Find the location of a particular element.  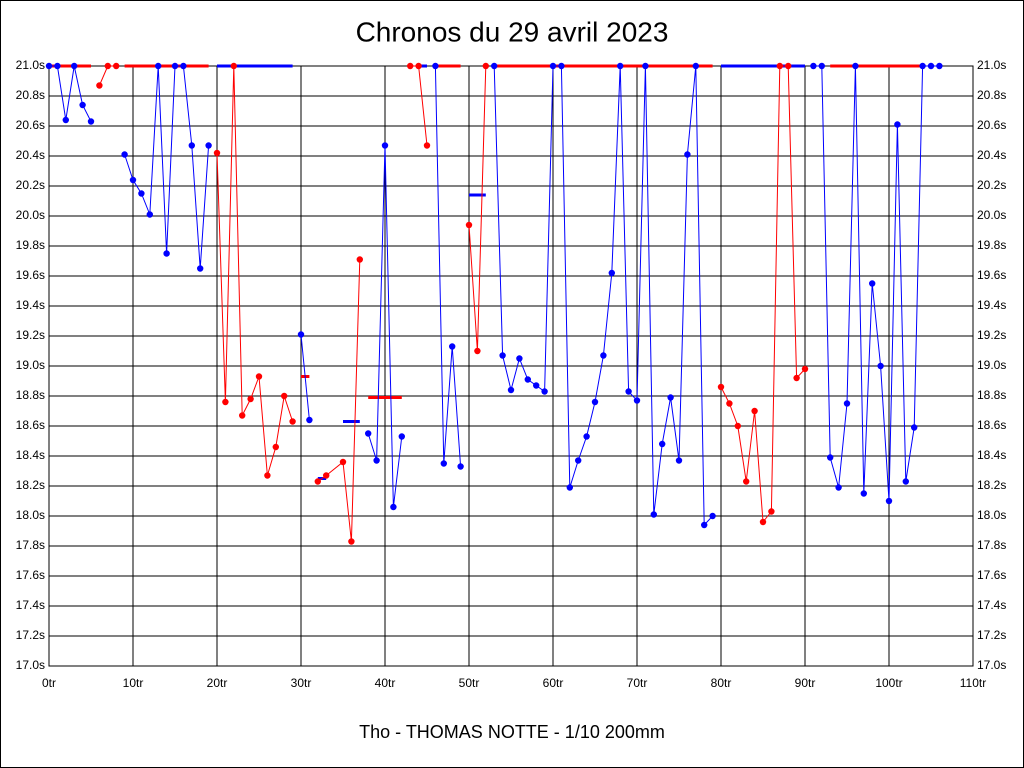

x-tick-label: 90tr is located at coordinates (805, 683).